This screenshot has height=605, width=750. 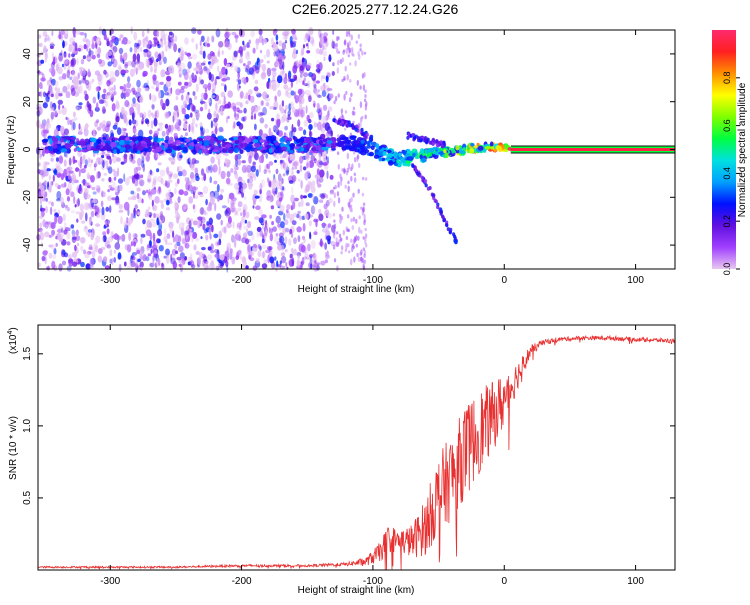 What do you see at coordinates (447, 225) in the screenshot?
I see `branch-cell` at bounding box center [447, 225].